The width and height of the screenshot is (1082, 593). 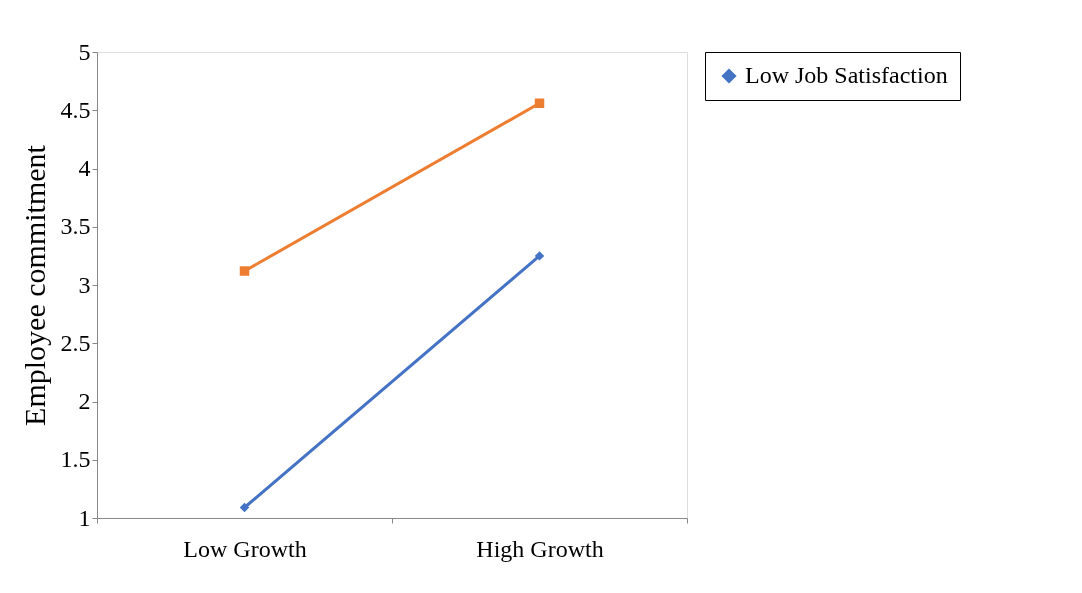 What do you see at coordinates (75, 226) in the screenshot?
I see `y-tick-label: 3.5` at bounding box center [75, 226].